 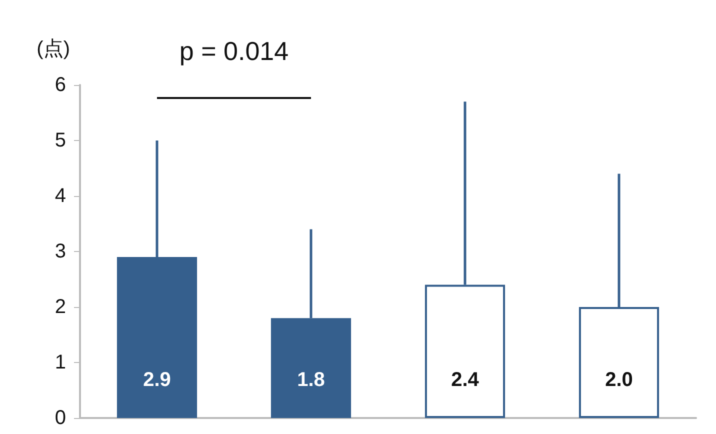 I want to click on data-label: 2.9, so click(x=157, y=380).